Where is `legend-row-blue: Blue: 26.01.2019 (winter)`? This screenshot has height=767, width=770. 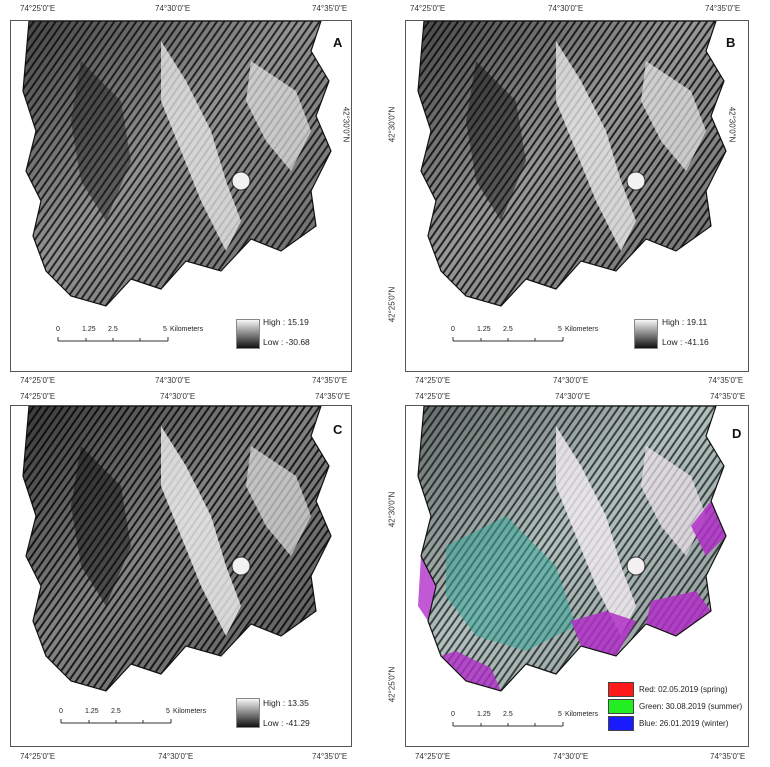
legend-row-blue: Blue: 26.01.2019 (winter) is located at coordinates (675, 723).